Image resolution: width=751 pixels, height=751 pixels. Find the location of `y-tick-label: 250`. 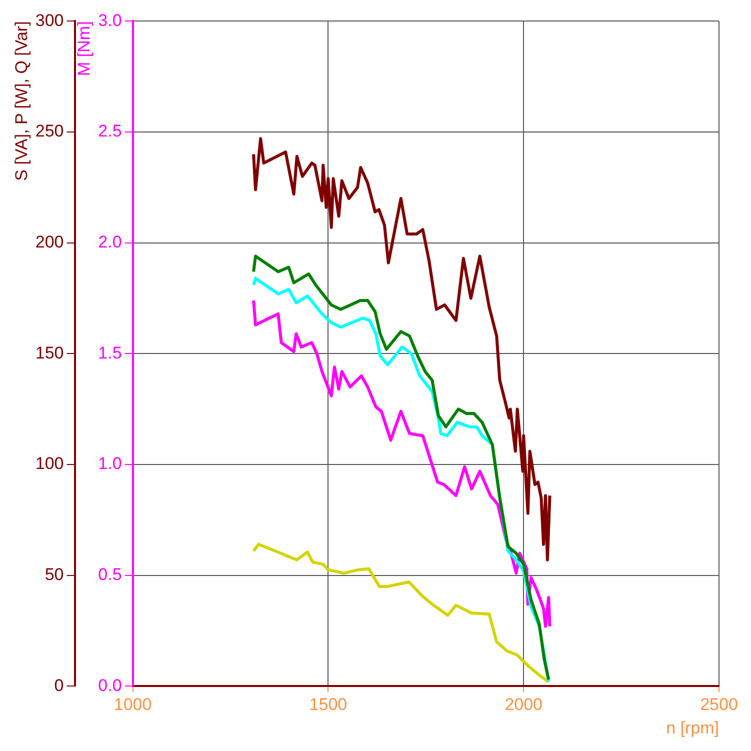

y-tick-label: 250 is located at coordinates (49, 131).